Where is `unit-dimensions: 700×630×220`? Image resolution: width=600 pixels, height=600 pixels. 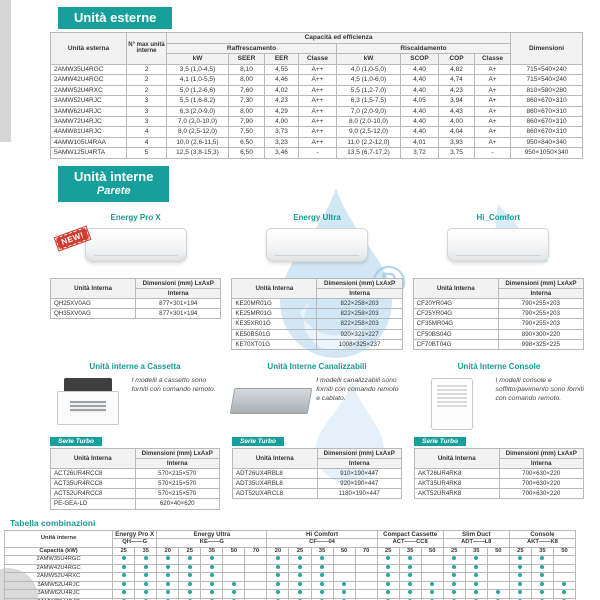
unit-dimensions: 700×630×220 is located at coordinates (541, 494).